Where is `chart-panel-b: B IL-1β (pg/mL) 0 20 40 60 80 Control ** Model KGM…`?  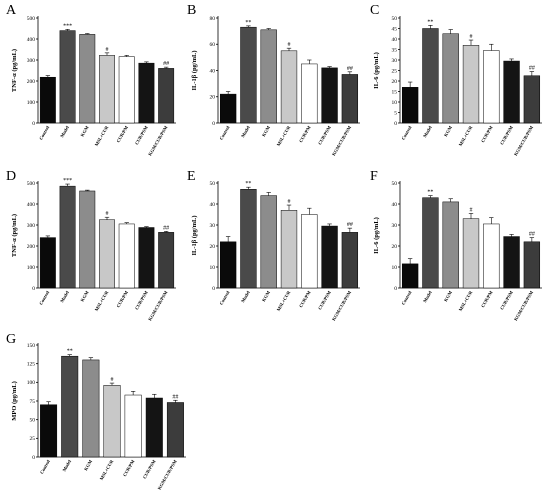 chart-panel-b: B IL-1β (pg/mL) 0 20 40 60 80 Control ** Model KGM… is located at coordinates (273, 80).